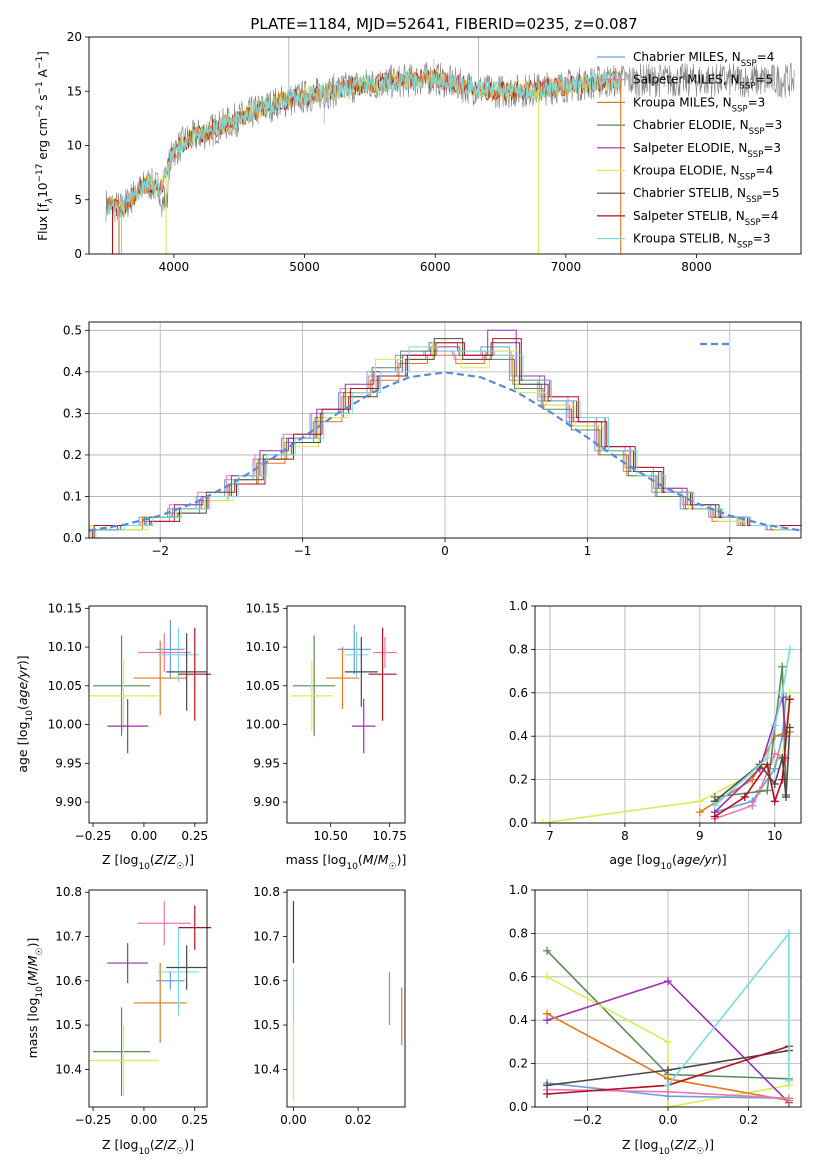 Image resolution: width=819 pixels, height=1170 pixels. I want to click on label-part: Salpeter ELODIE, N, so click(690, 148).